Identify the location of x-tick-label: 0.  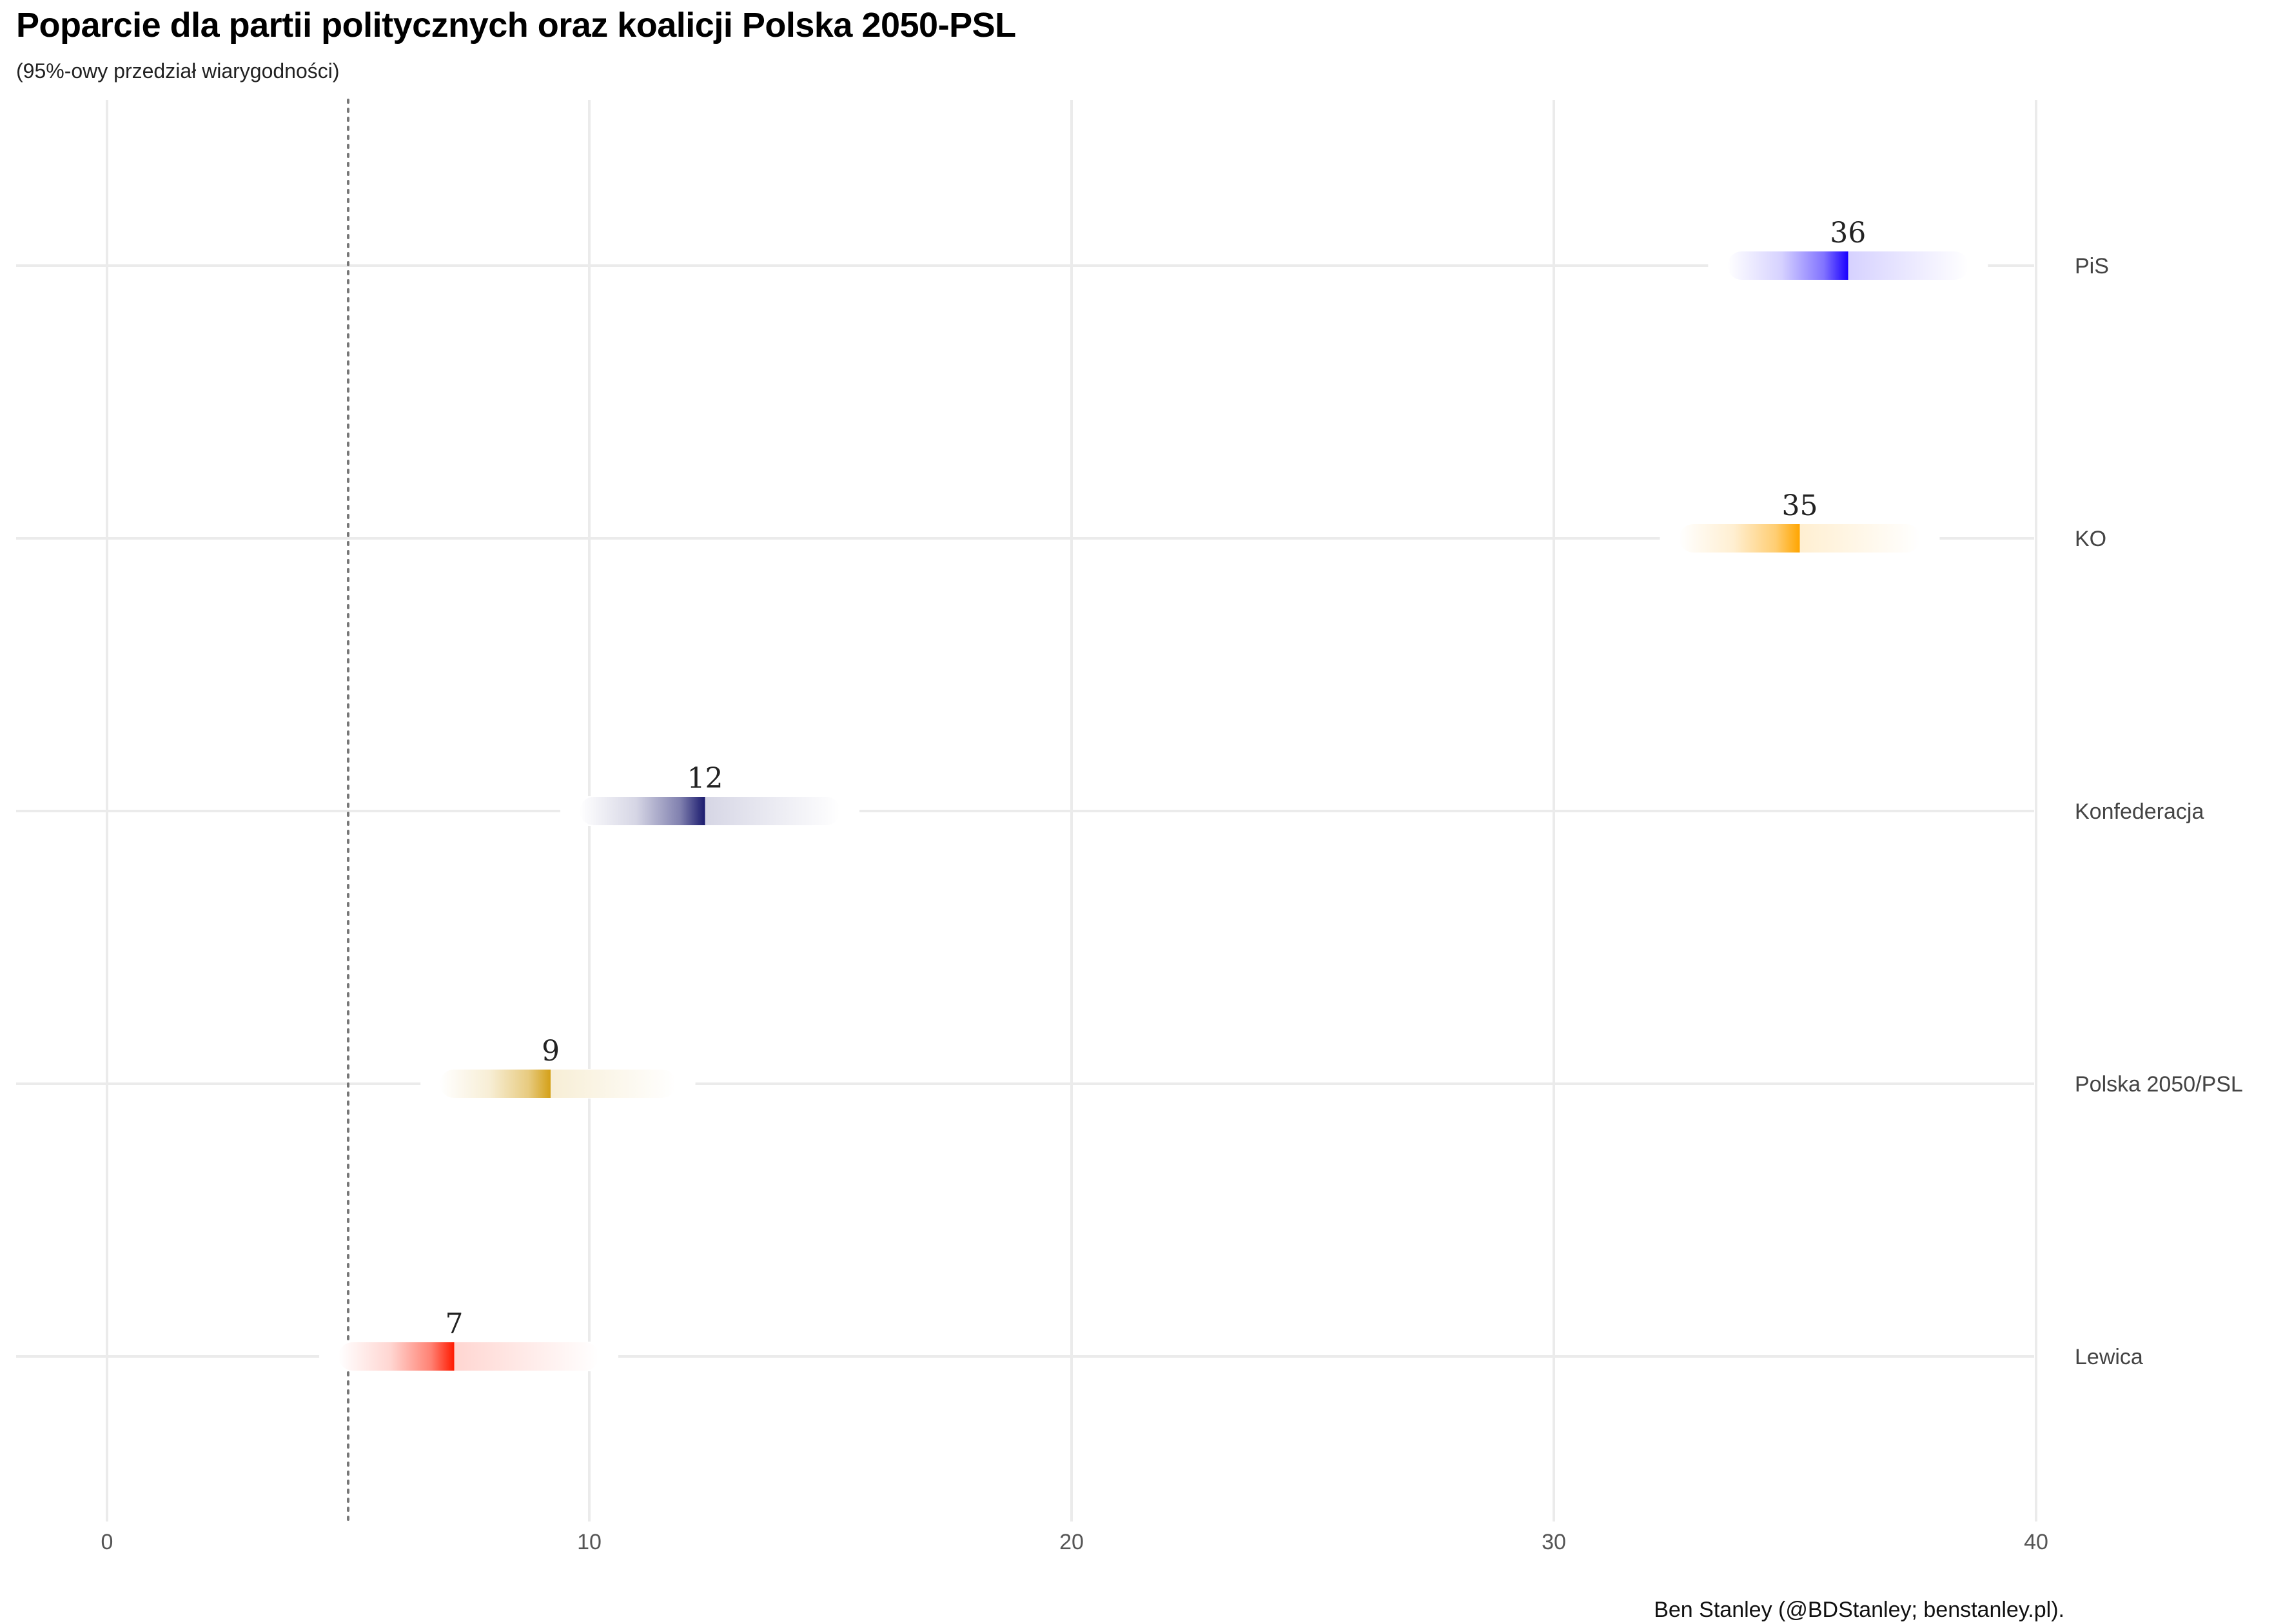
(107, 1542).